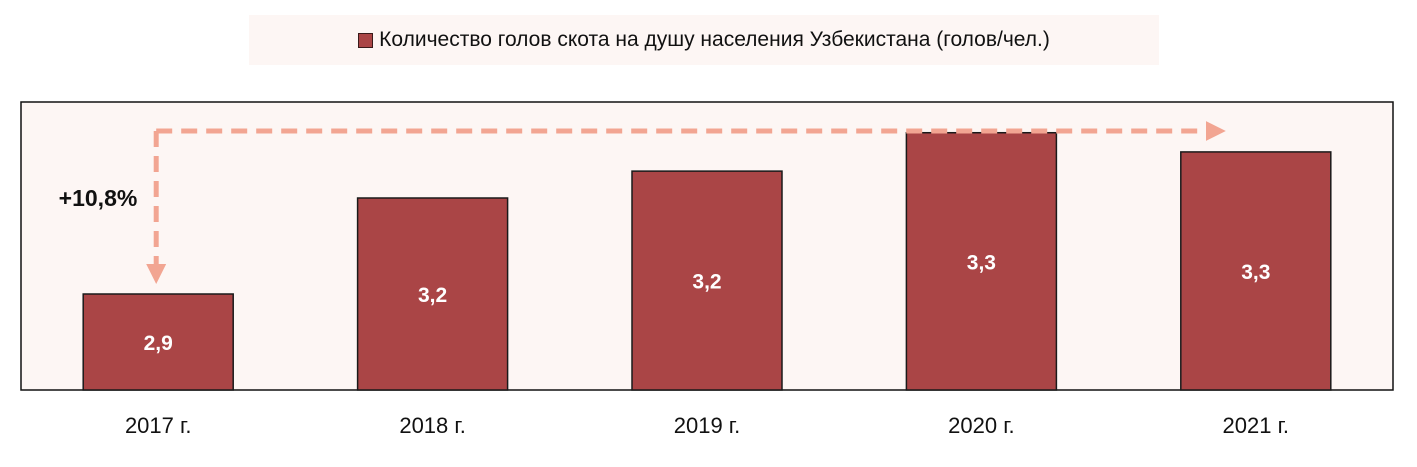 The height and width of the screenshot is (467, 1417). What do you see at coordinates (98, 198) in the screenshot?
I see `change-annotation: +10,8%` at bounding box center [98, 198].